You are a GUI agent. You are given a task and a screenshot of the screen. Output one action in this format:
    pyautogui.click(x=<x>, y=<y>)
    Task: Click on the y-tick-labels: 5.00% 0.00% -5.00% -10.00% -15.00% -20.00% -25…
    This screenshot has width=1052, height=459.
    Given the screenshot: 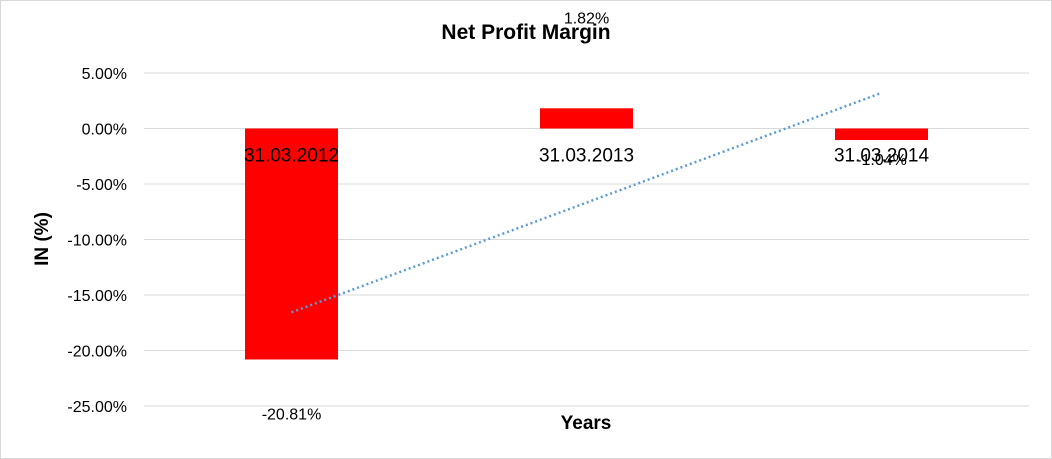 What is the action you would take?
    pyautogui.click(x=97, y=241)
    